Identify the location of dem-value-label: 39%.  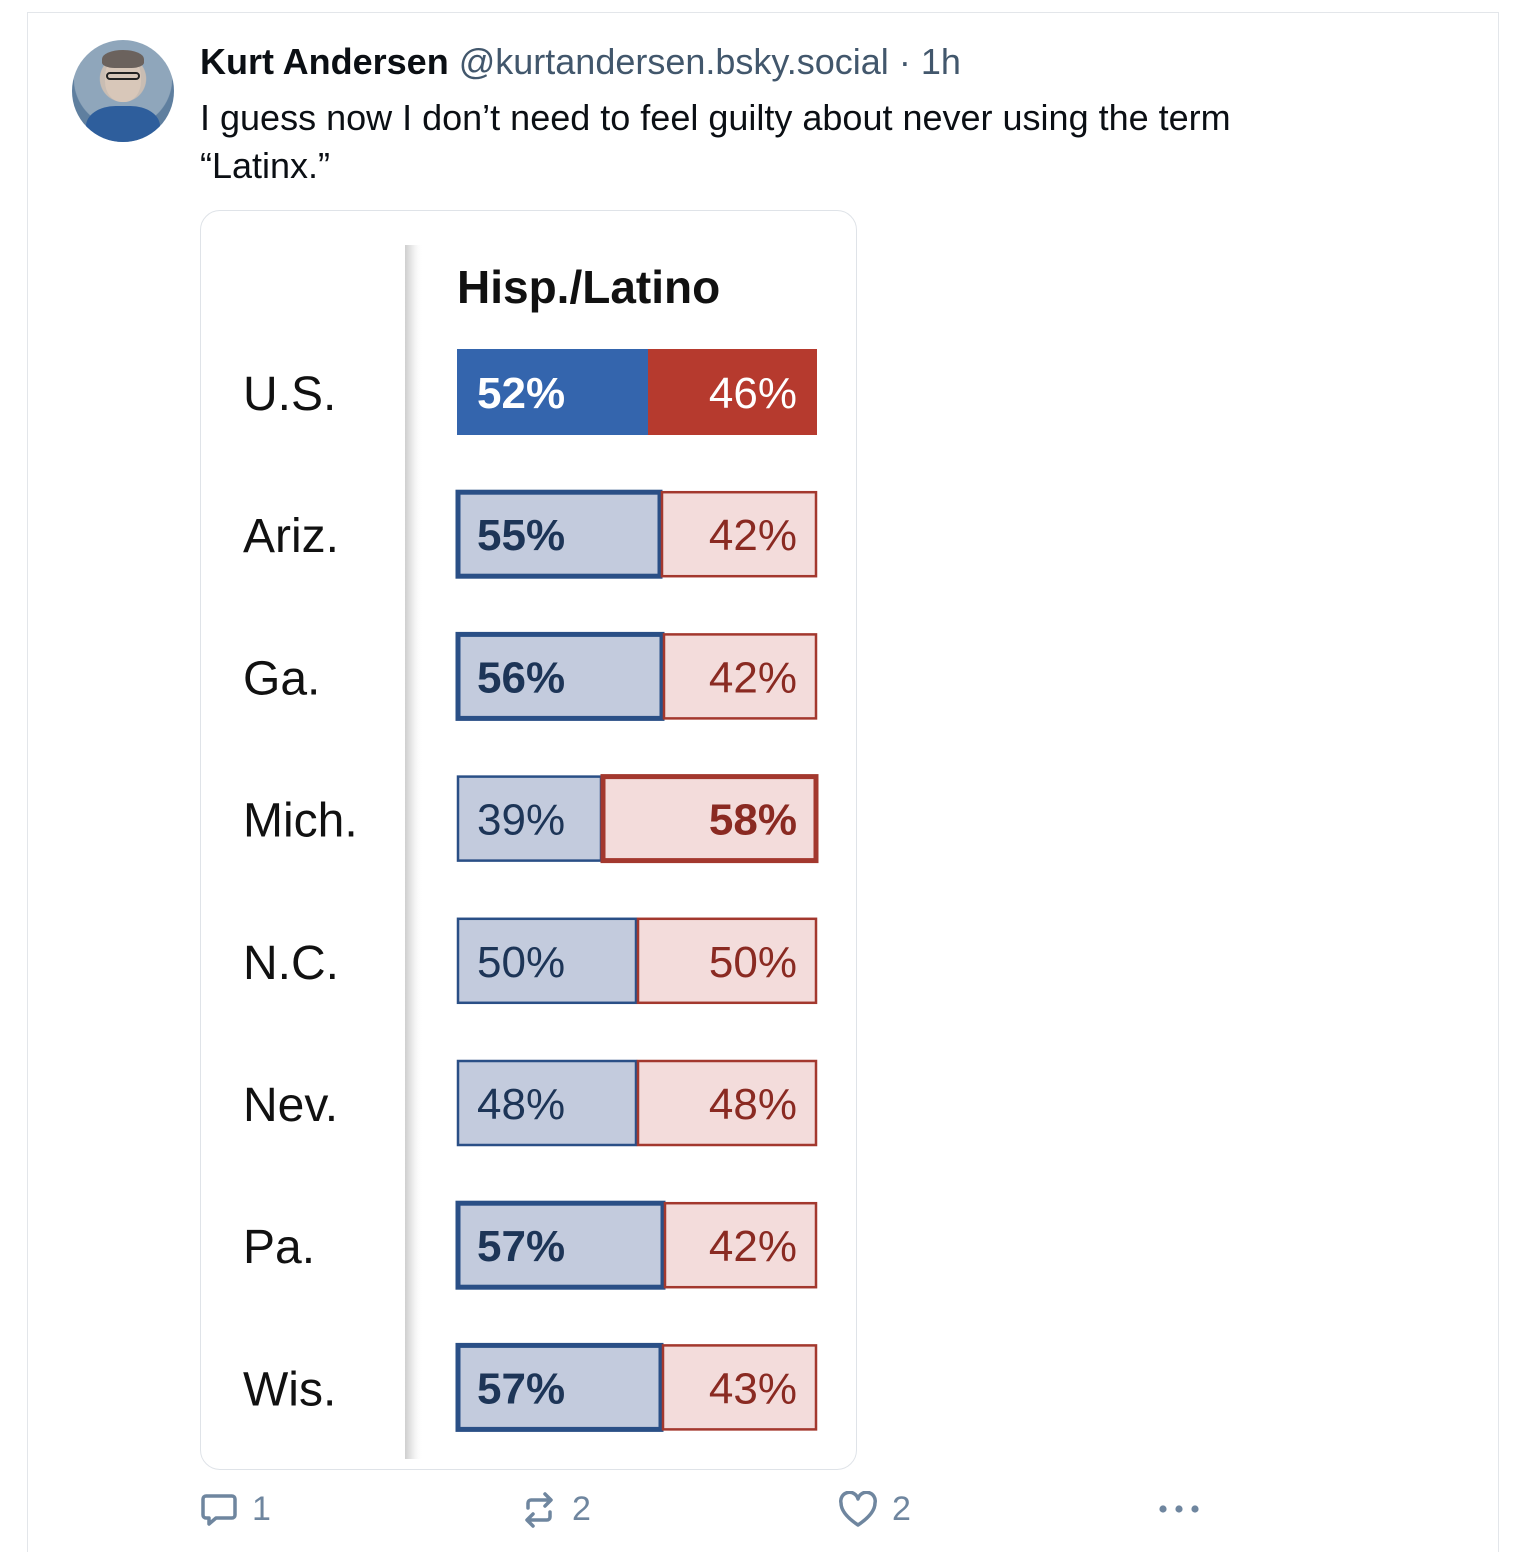
(521, 820).